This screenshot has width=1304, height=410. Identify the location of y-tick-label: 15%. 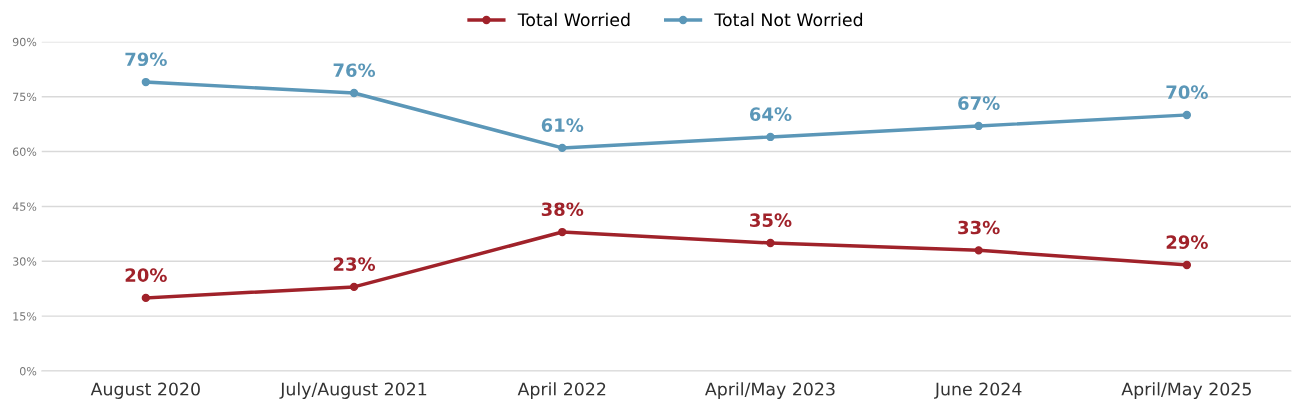
(25, 316).